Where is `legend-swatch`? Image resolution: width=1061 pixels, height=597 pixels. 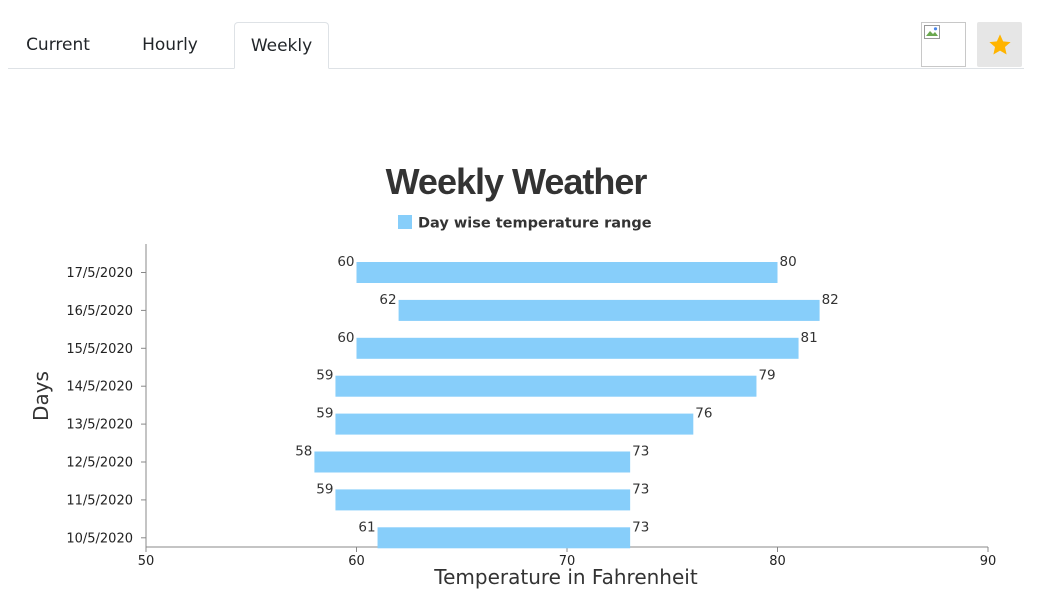
legend-swatch is located at coordinates (405, 222).